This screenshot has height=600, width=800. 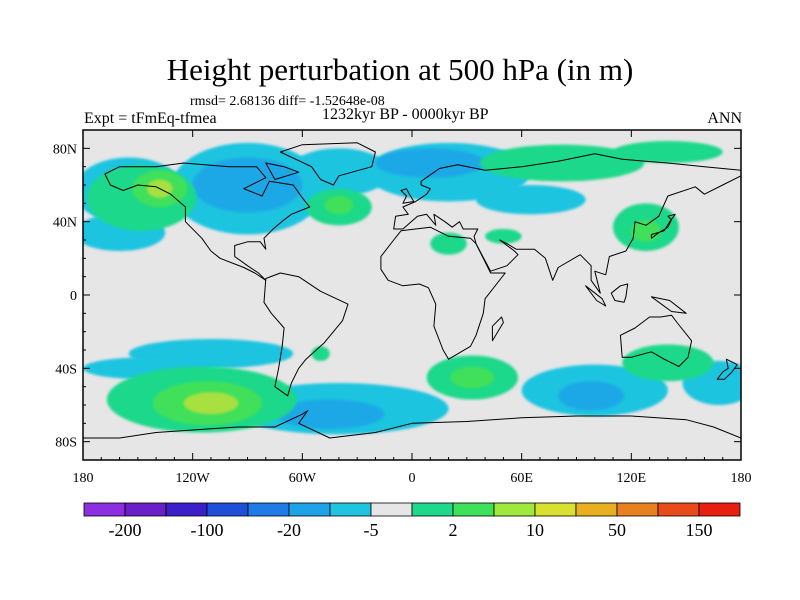 What do you see at coordinates (282, 171) in the screenshot?
I see `coastline-baffin-island` at bounding box center [282, 171].